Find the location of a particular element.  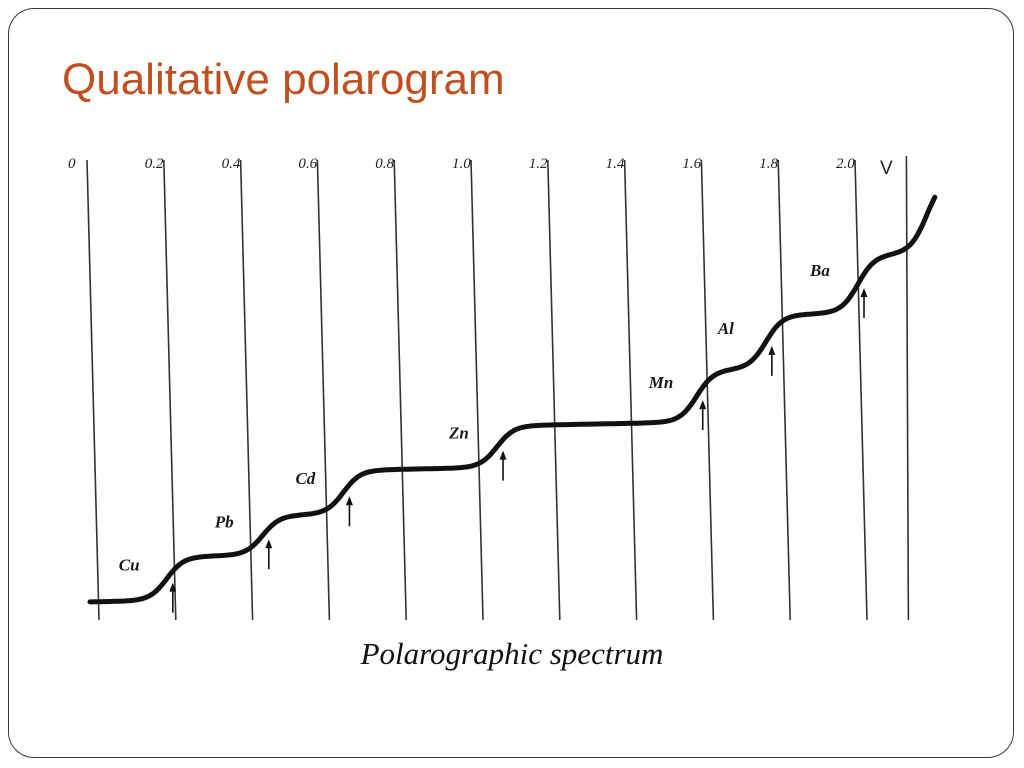

tick-label-4: 0.8 is located at coordinates (384, 164).